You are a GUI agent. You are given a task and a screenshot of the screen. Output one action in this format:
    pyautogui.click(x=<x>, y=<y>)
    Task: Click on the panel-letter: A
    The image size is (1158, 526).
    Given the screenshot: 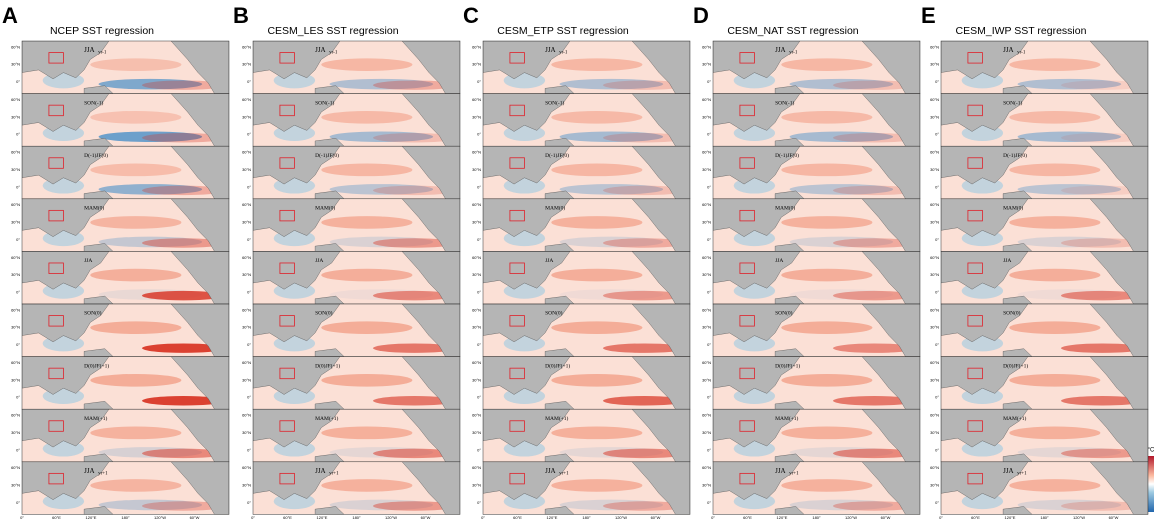 What is the action you would take?
    pyautogui.click(x=10, y=15)
    